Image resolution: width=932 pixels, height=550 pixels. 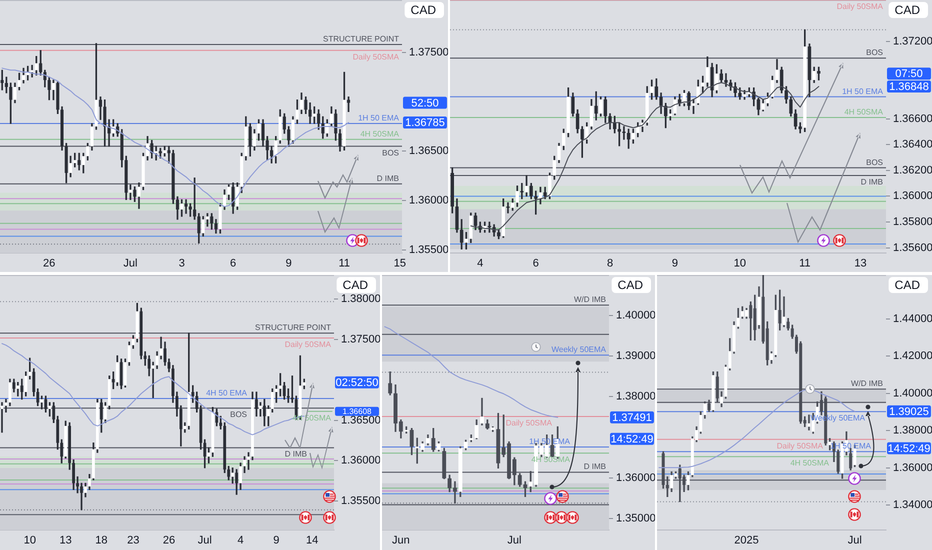 I want to click on y-tick-label: 1.39000, so click(x=636, y=356).